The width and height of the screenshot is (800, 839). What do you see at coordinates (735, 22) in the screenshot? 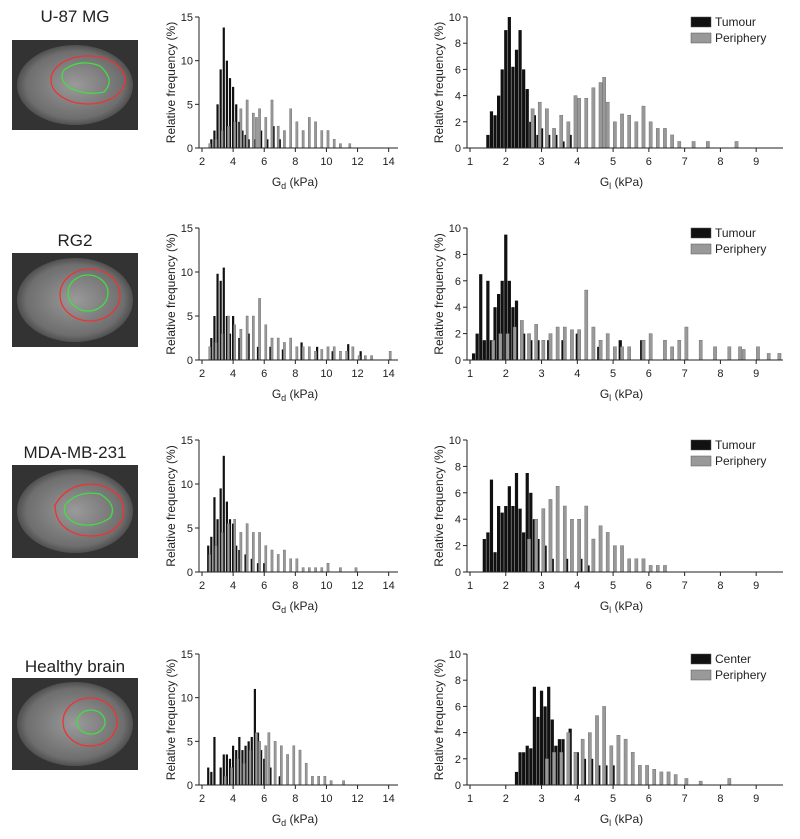
I see `legend-label: Tumour` at bounding box center [735, 22].